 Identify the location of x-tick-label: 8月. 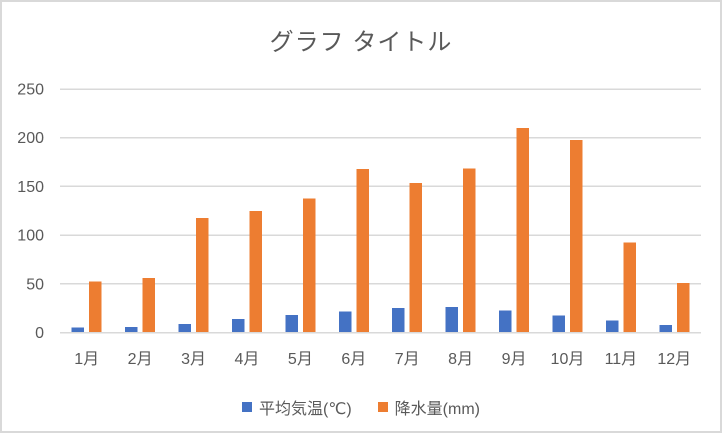
(460, 359).